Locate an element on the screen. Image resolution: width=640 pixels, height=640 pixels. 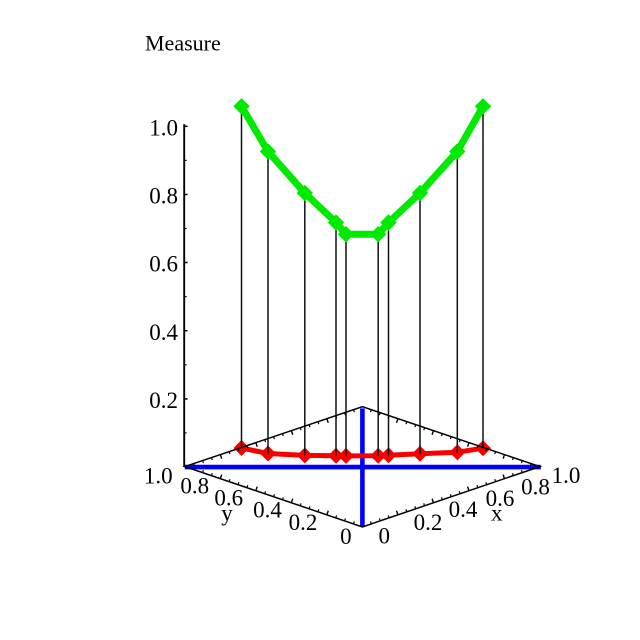
svg-text: x is located at coordinates (497, 513).